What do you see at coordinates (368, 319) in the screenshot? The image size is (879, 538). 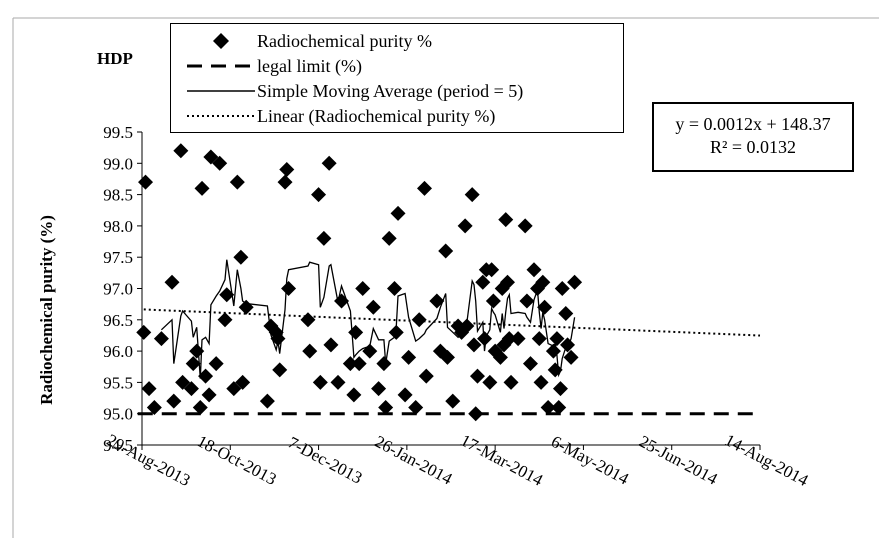 I see `moving-average-line` at bounding box center [368, 319].